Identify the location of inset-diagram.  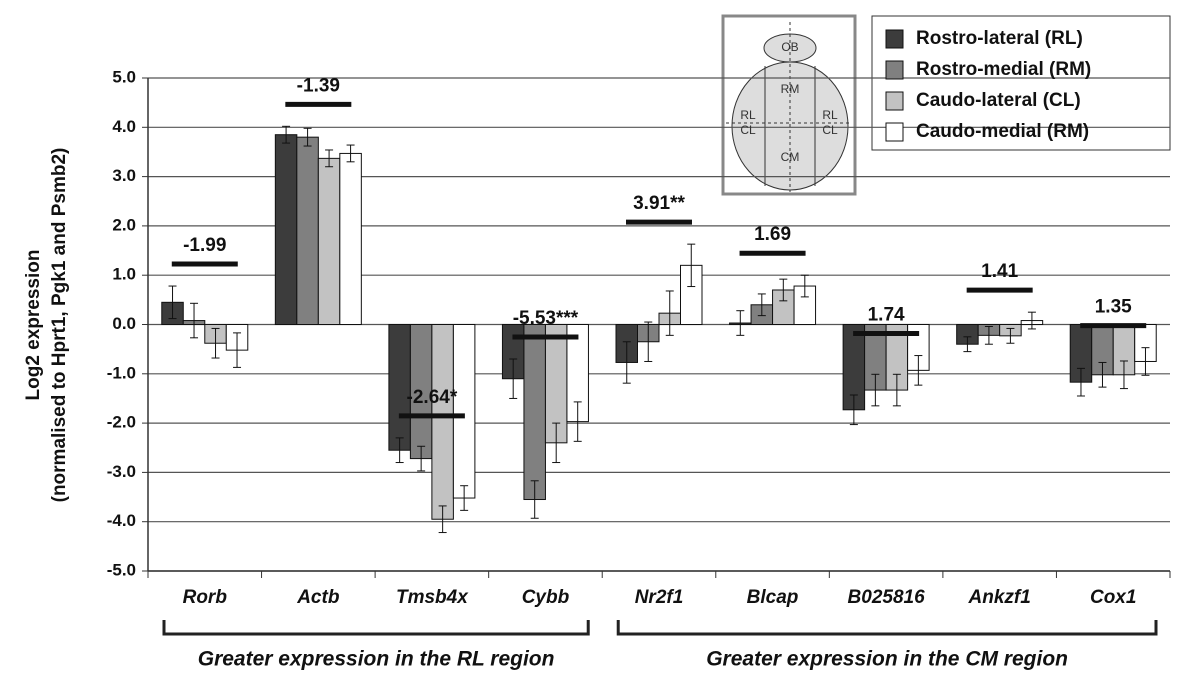
(789, 105).